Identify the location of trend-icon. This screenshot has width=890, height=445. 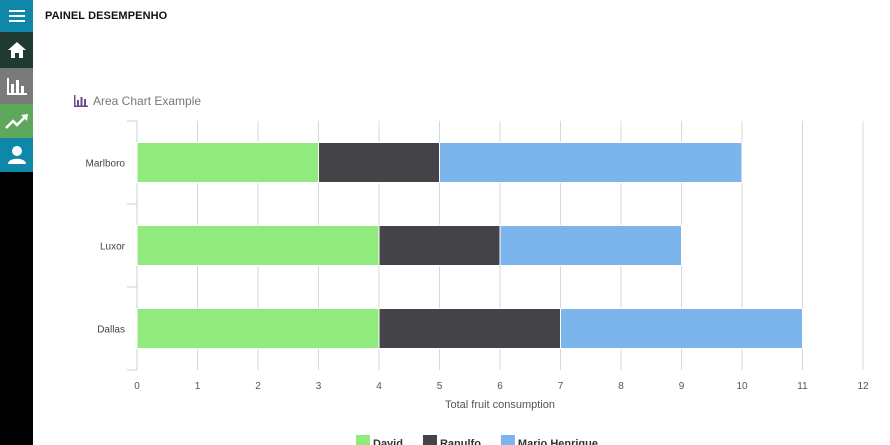
(16, 121).